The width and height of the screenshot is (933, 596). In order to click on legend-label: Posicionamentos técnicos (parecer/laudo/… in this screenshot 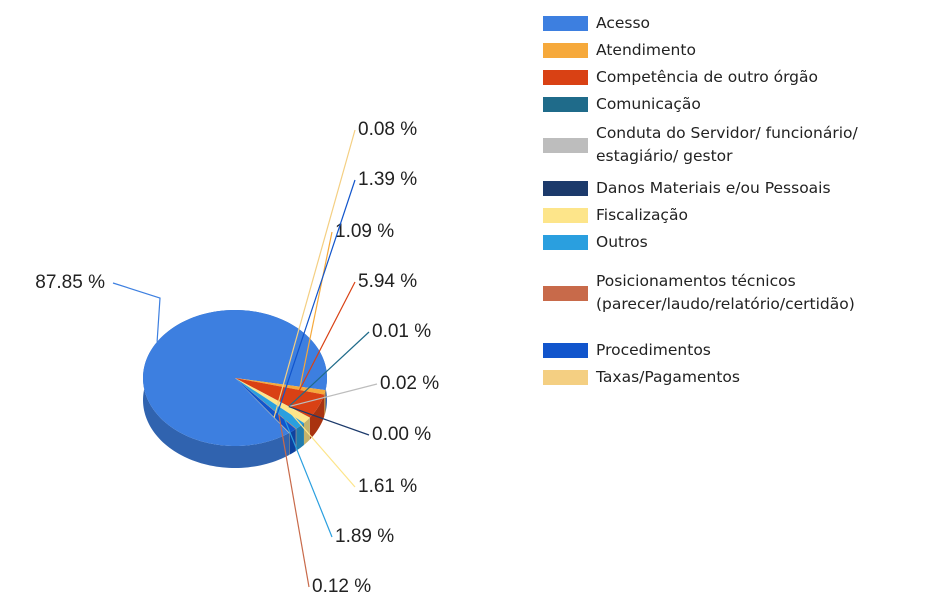, I will do `click(725, 292)`.